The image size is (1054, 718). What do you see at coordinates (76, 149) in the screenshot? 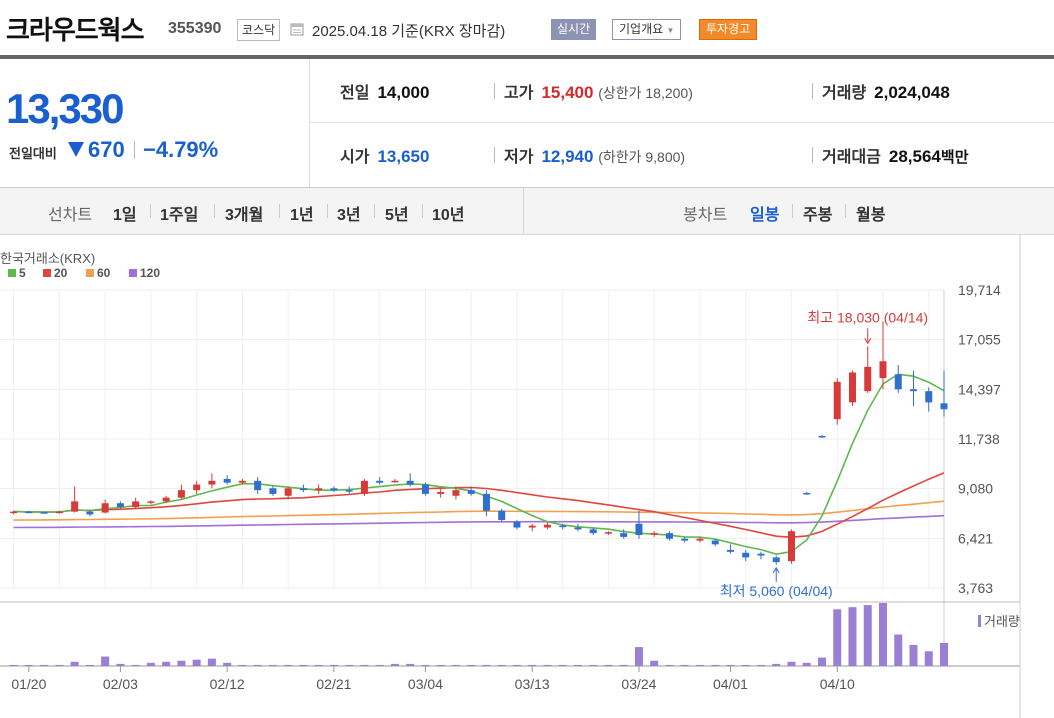
I see `down-triangle-icon` at bounding box center [76, 149].